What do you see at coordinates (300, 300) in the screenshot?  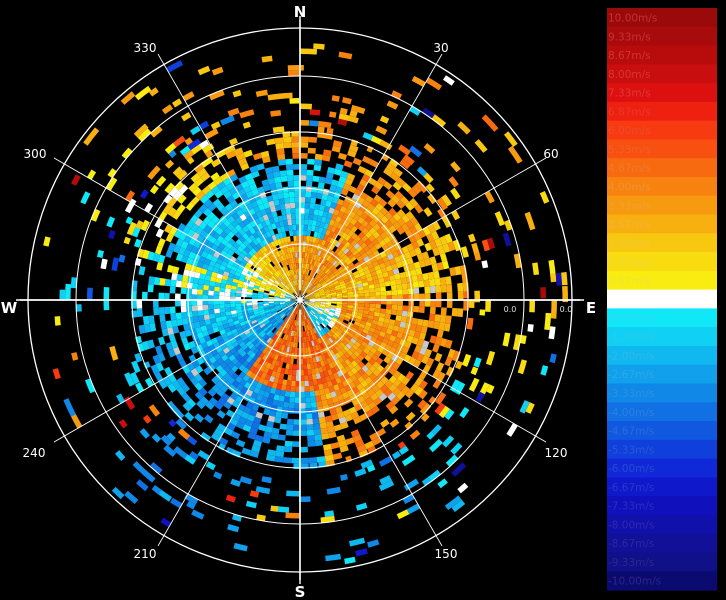 I see `radar-center-icon` at bounding box center [300, 300].